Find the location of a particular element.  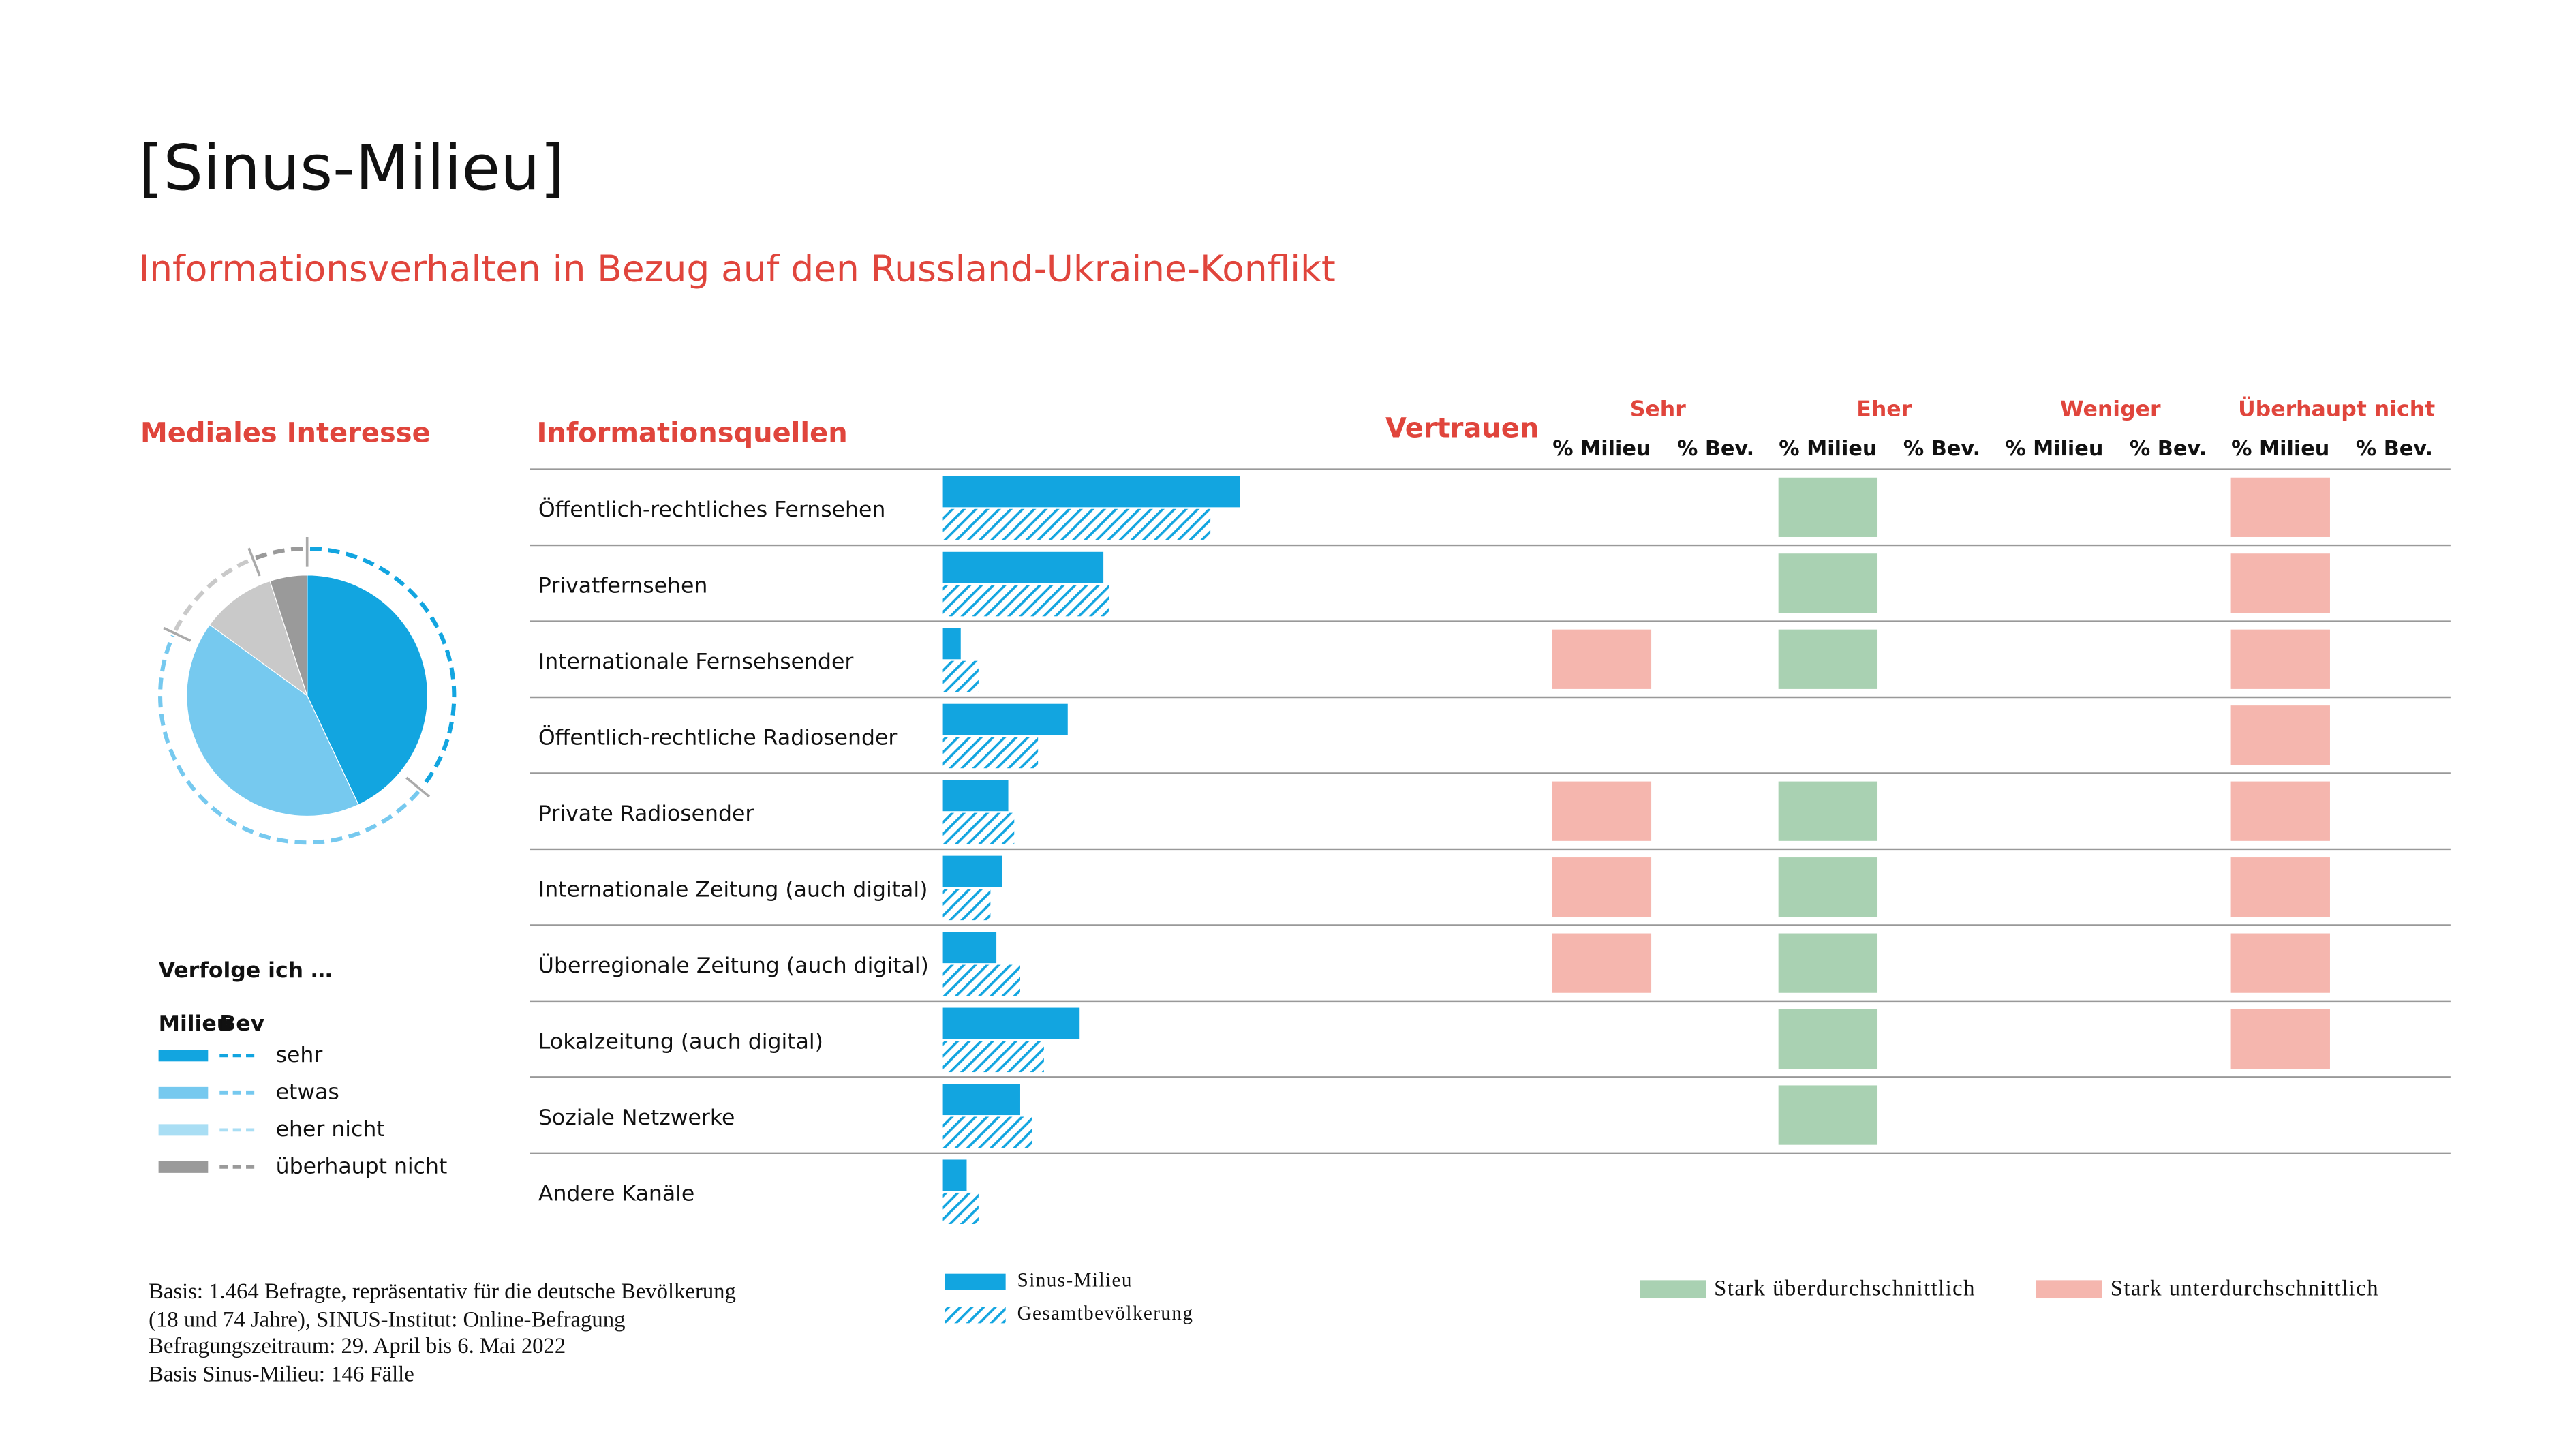

pie-title: Mediales Interesse is located at coordinates (285, 434).